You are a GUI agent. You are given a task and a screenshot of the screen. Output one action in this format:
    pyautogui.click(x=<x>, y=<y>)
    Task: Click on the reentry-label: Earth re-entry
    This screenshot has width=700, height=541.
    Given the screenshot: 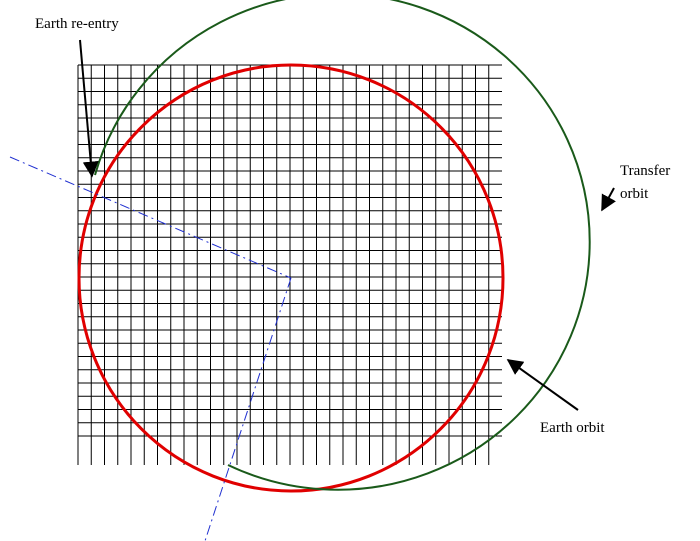 What is the action you would take?
    pyautogui.click(x=77, y=24)
    